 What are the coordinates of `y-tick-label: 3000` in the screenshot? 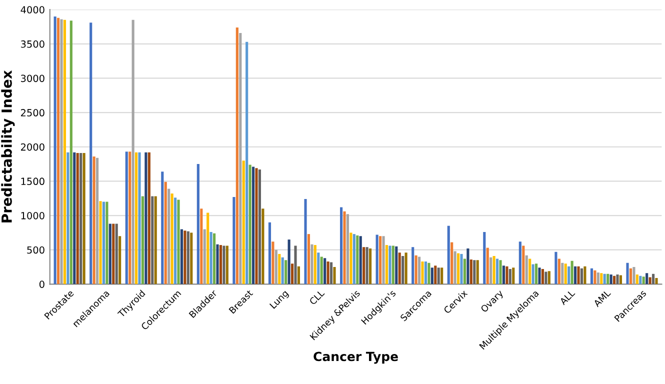 It's located at (32, 78).